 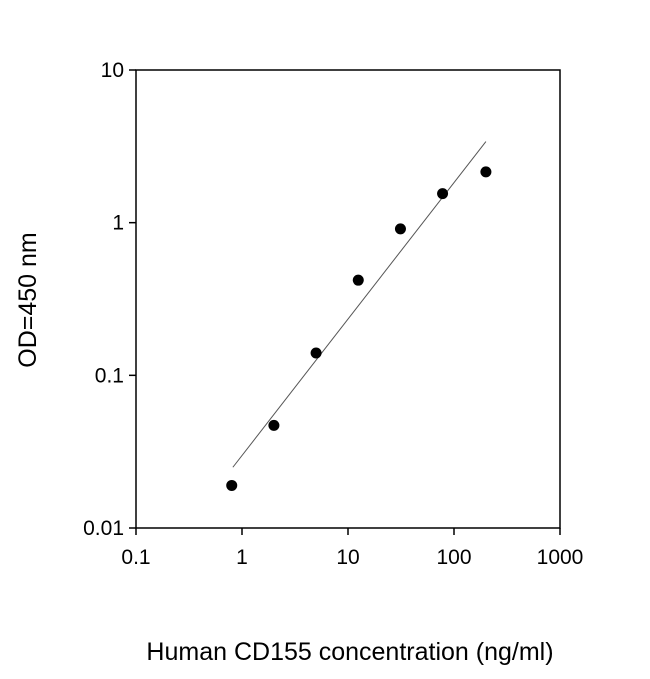 What do you see at coordinates (347, 557) in the screenshot?
I see `x-tick-label: 10` at bounding box center [347, 557].